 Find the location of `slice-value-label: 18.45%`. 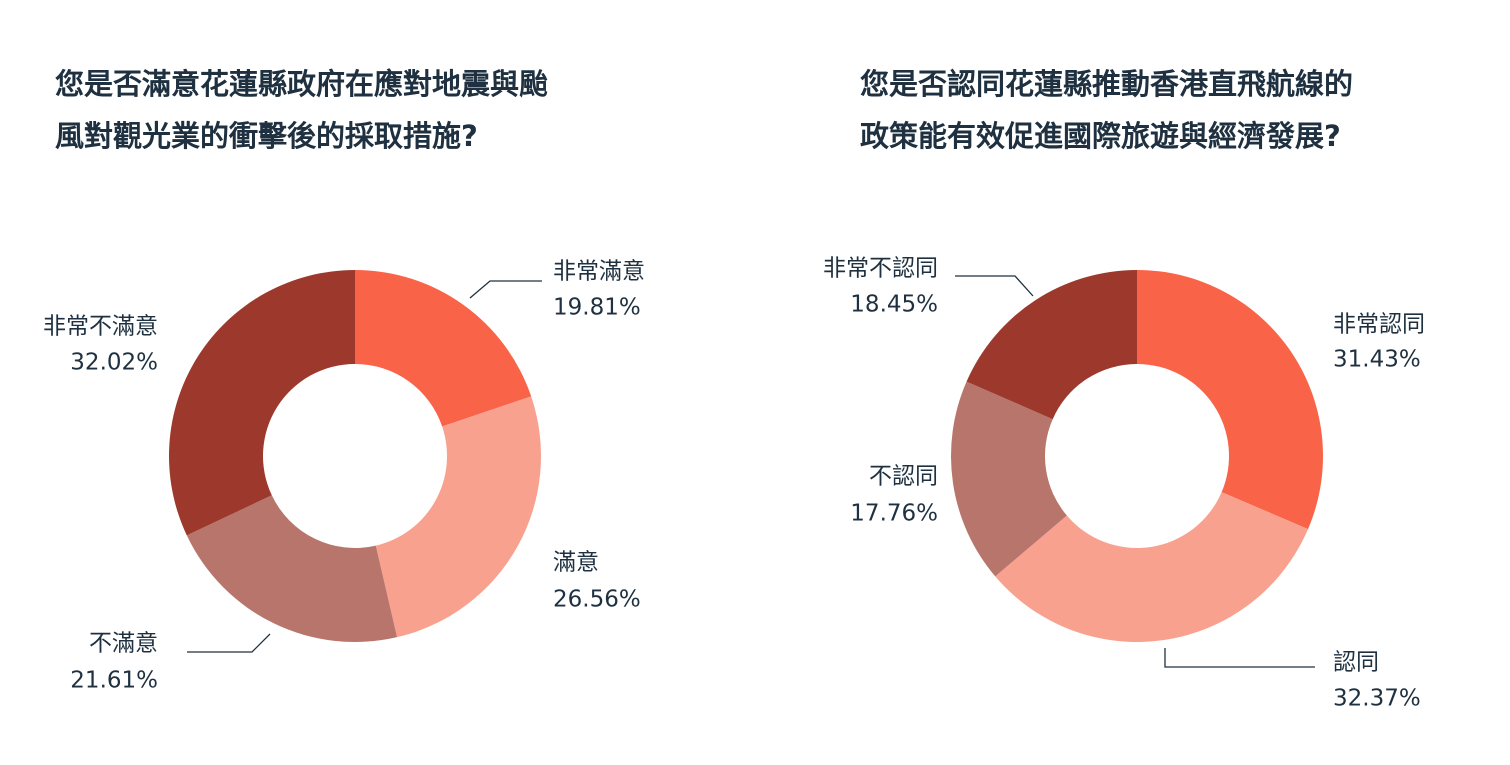

slice-value-label: 18.45% is located at coordinates (894, 305).